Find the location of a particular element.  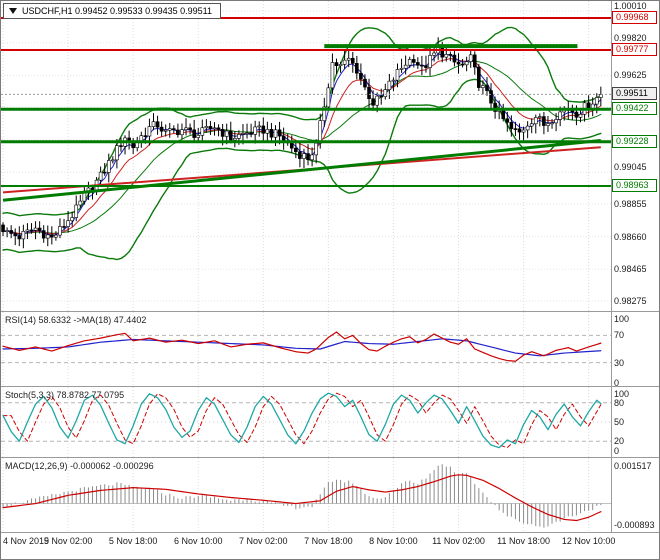

time-tick-label: 7 Nov 02:00 is located at coordinates (263, 541).